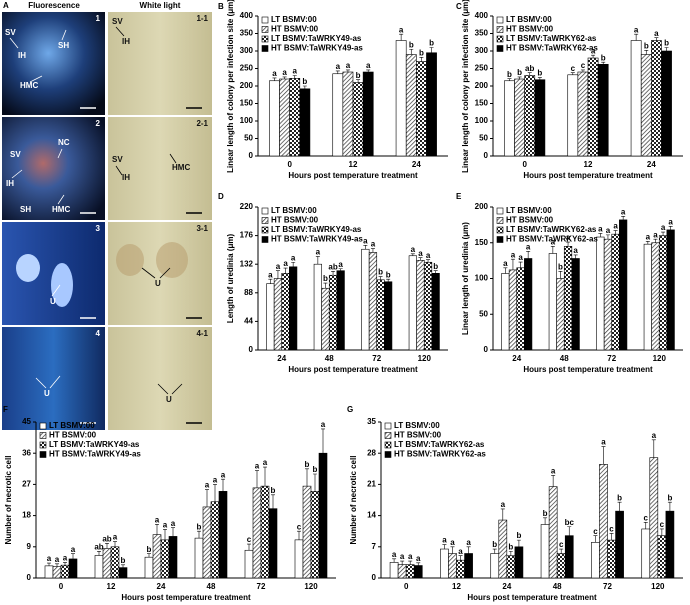 This screenshot has width=690, height=605. I want to click on y-tick-label: 300, so click(247, 50).